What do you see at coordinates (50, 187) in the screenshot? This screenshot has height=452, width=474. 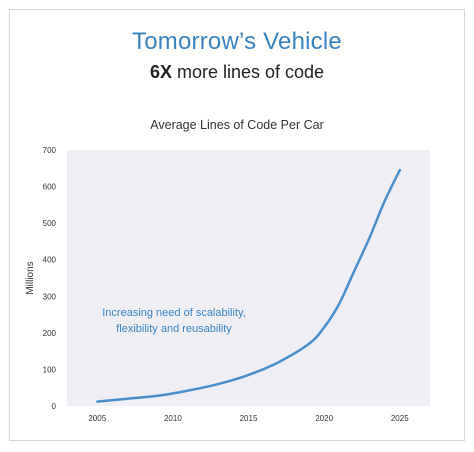 I see `y-tick-label: 600` at bounding box center [50, 187].